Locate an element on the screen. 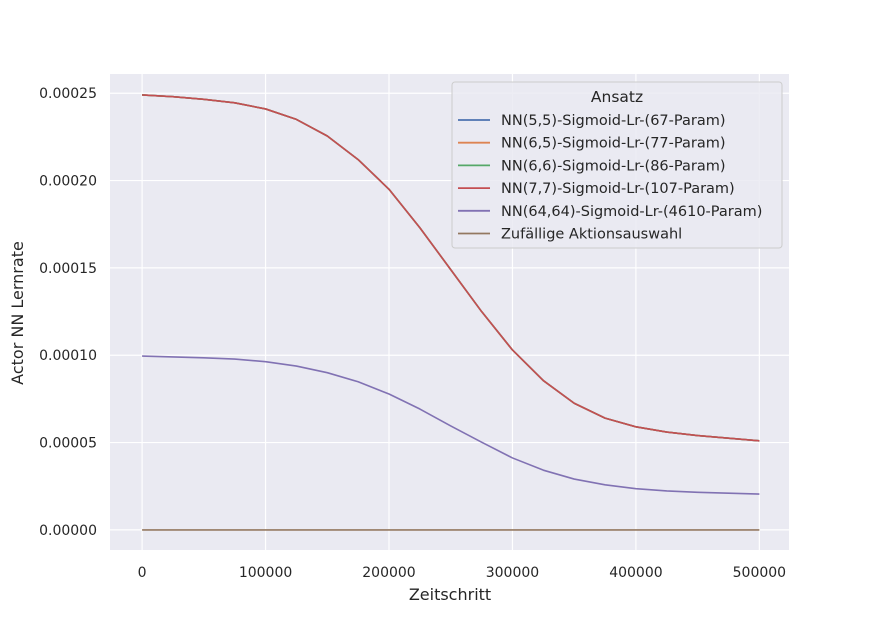 The height and width of the screenshot is (620, 877). y-tick-label: 0.00010 is located at coordinates (68, 356).